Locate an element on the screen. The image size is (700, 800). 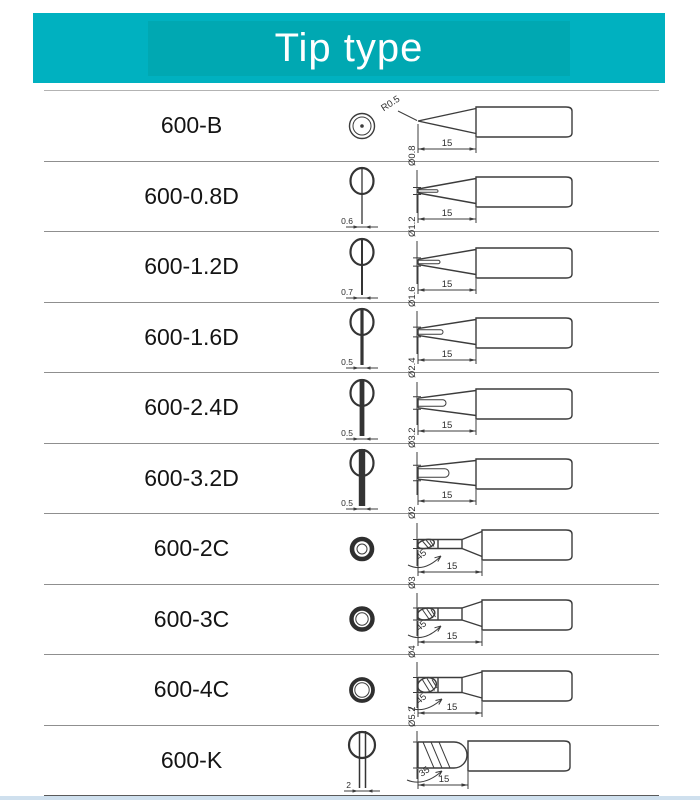
table-row: 600-K 2 Ø5.2 35 15 is located at coordinates (351, 751).